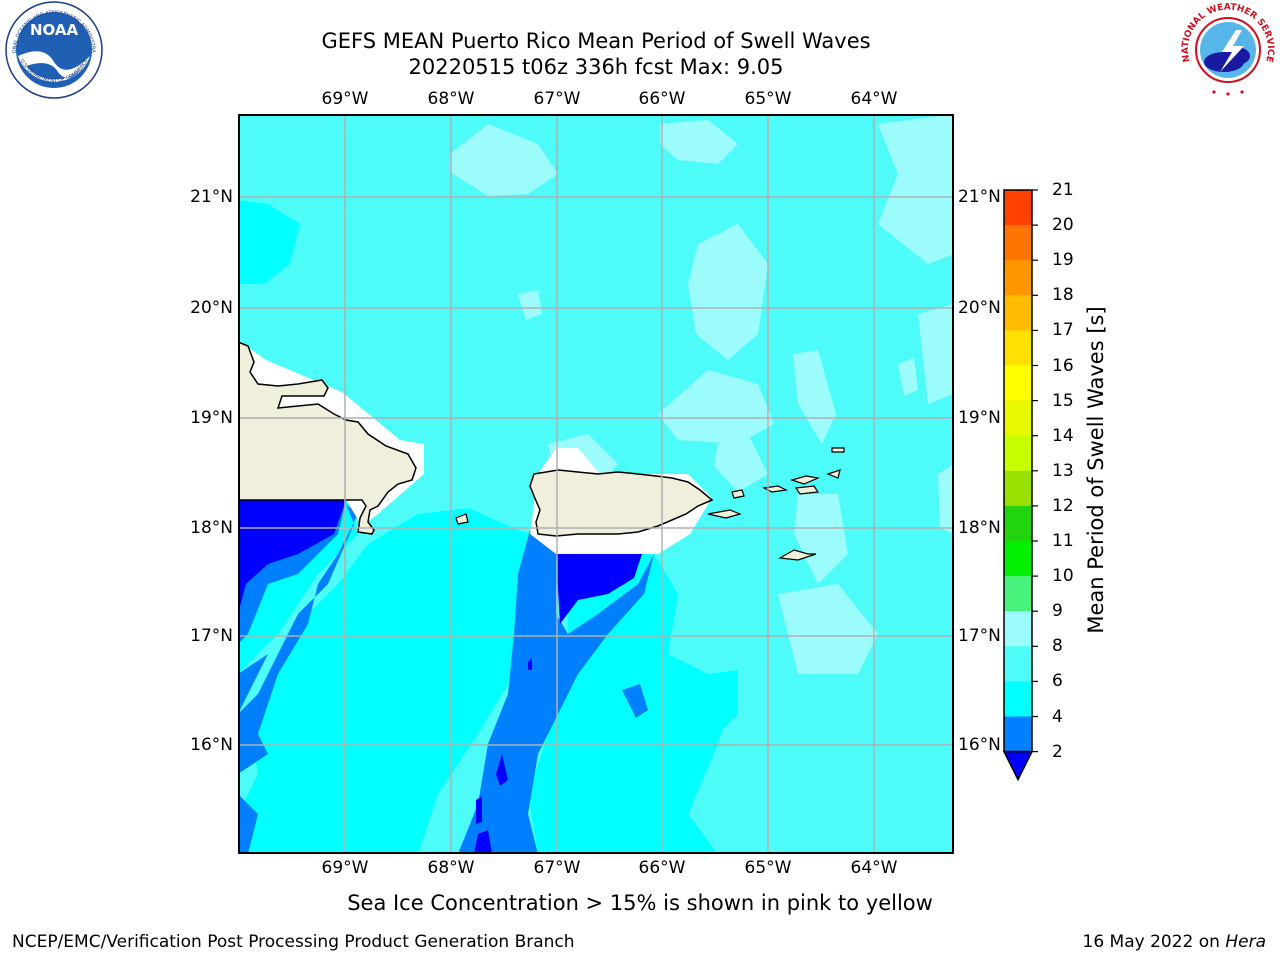 The height and width of the screenshot is (960, 1280). What do you see at coordinates (1063, 330) in the screenshot?
I see `colorbar-tick-label: 17` at bounding box center [1063, 330].